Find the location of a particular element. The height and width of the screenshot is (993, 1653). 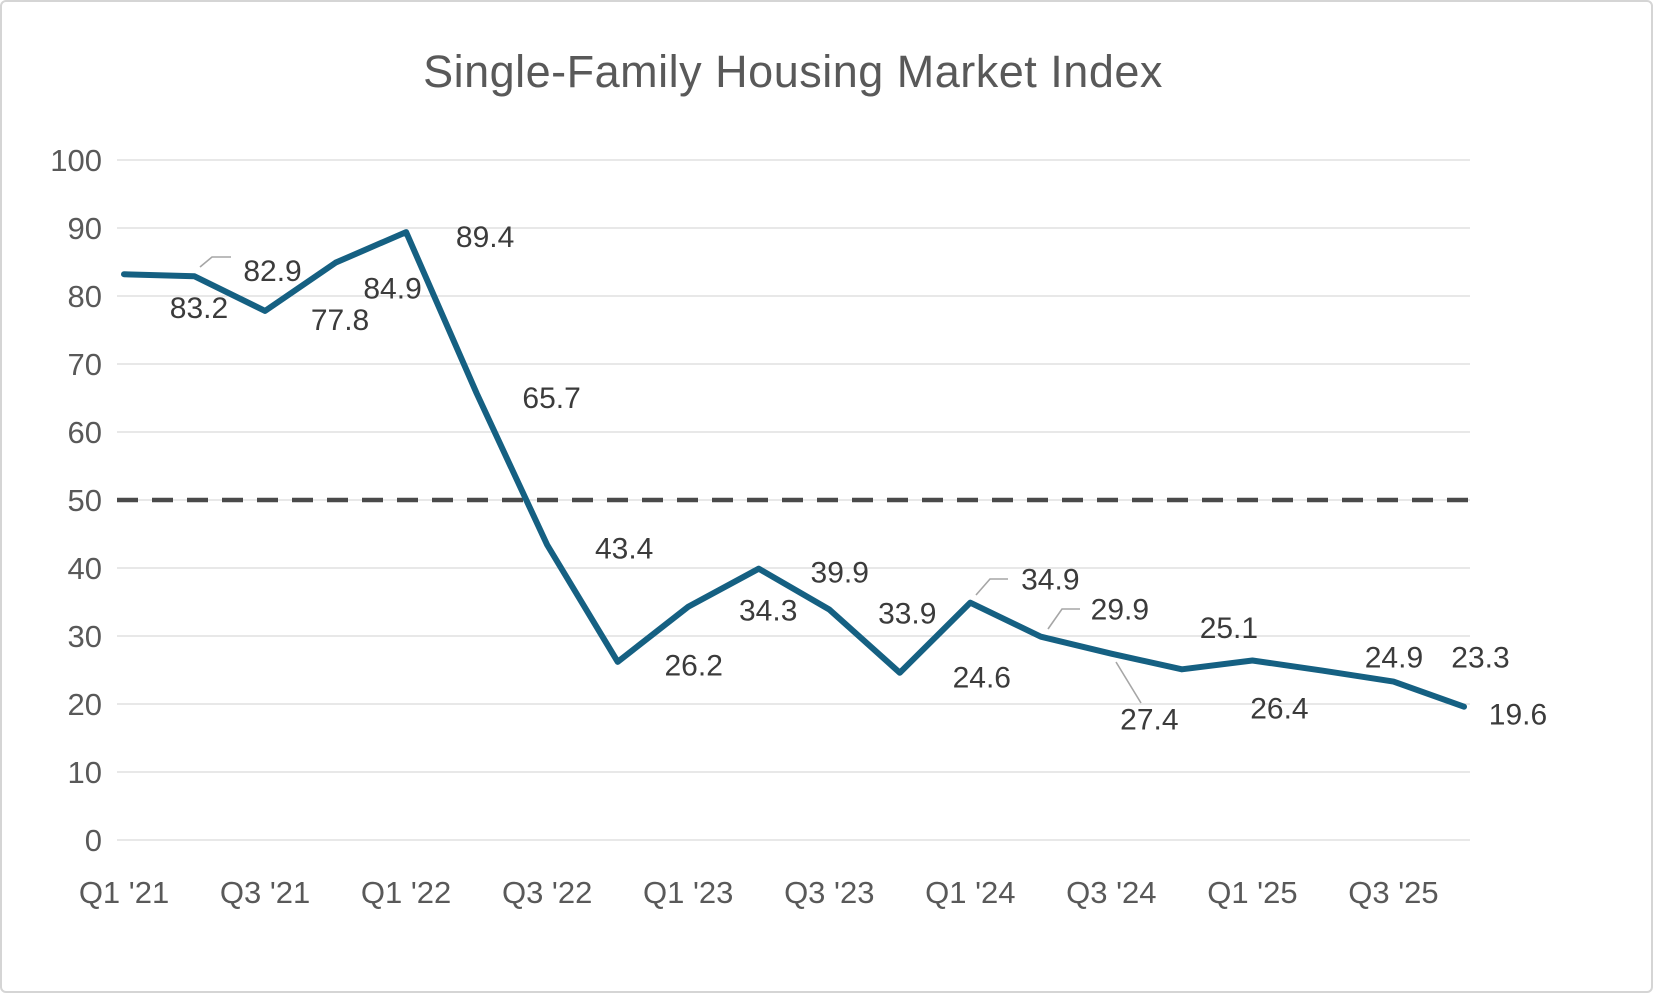

x-axis-tick-label: Q3 '24 is located at coordinates (1111, 892).